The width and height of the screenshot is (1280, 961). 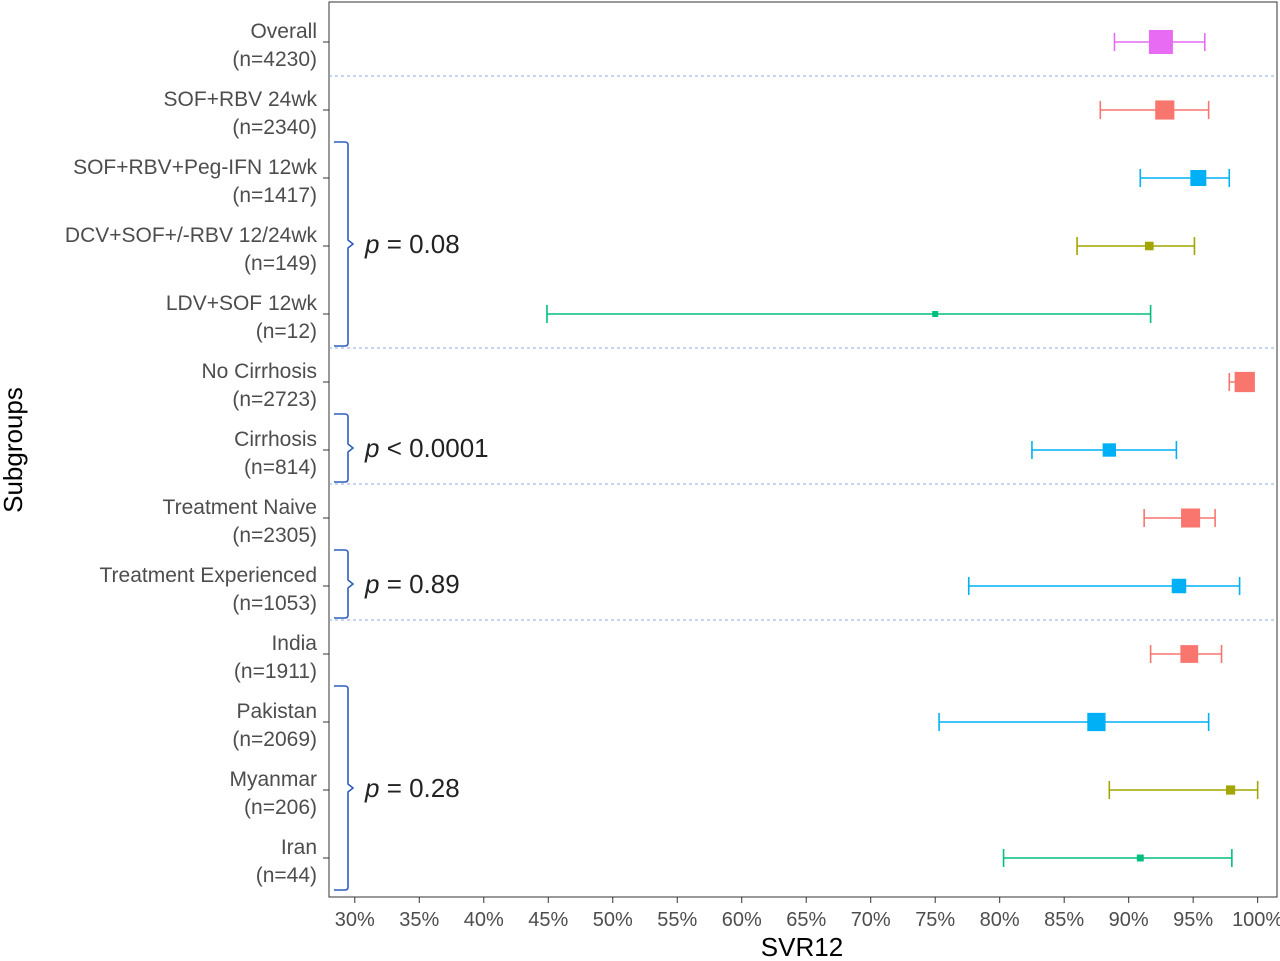 I want to click on x-tick-label: 40%, so click(x=484, y=920).